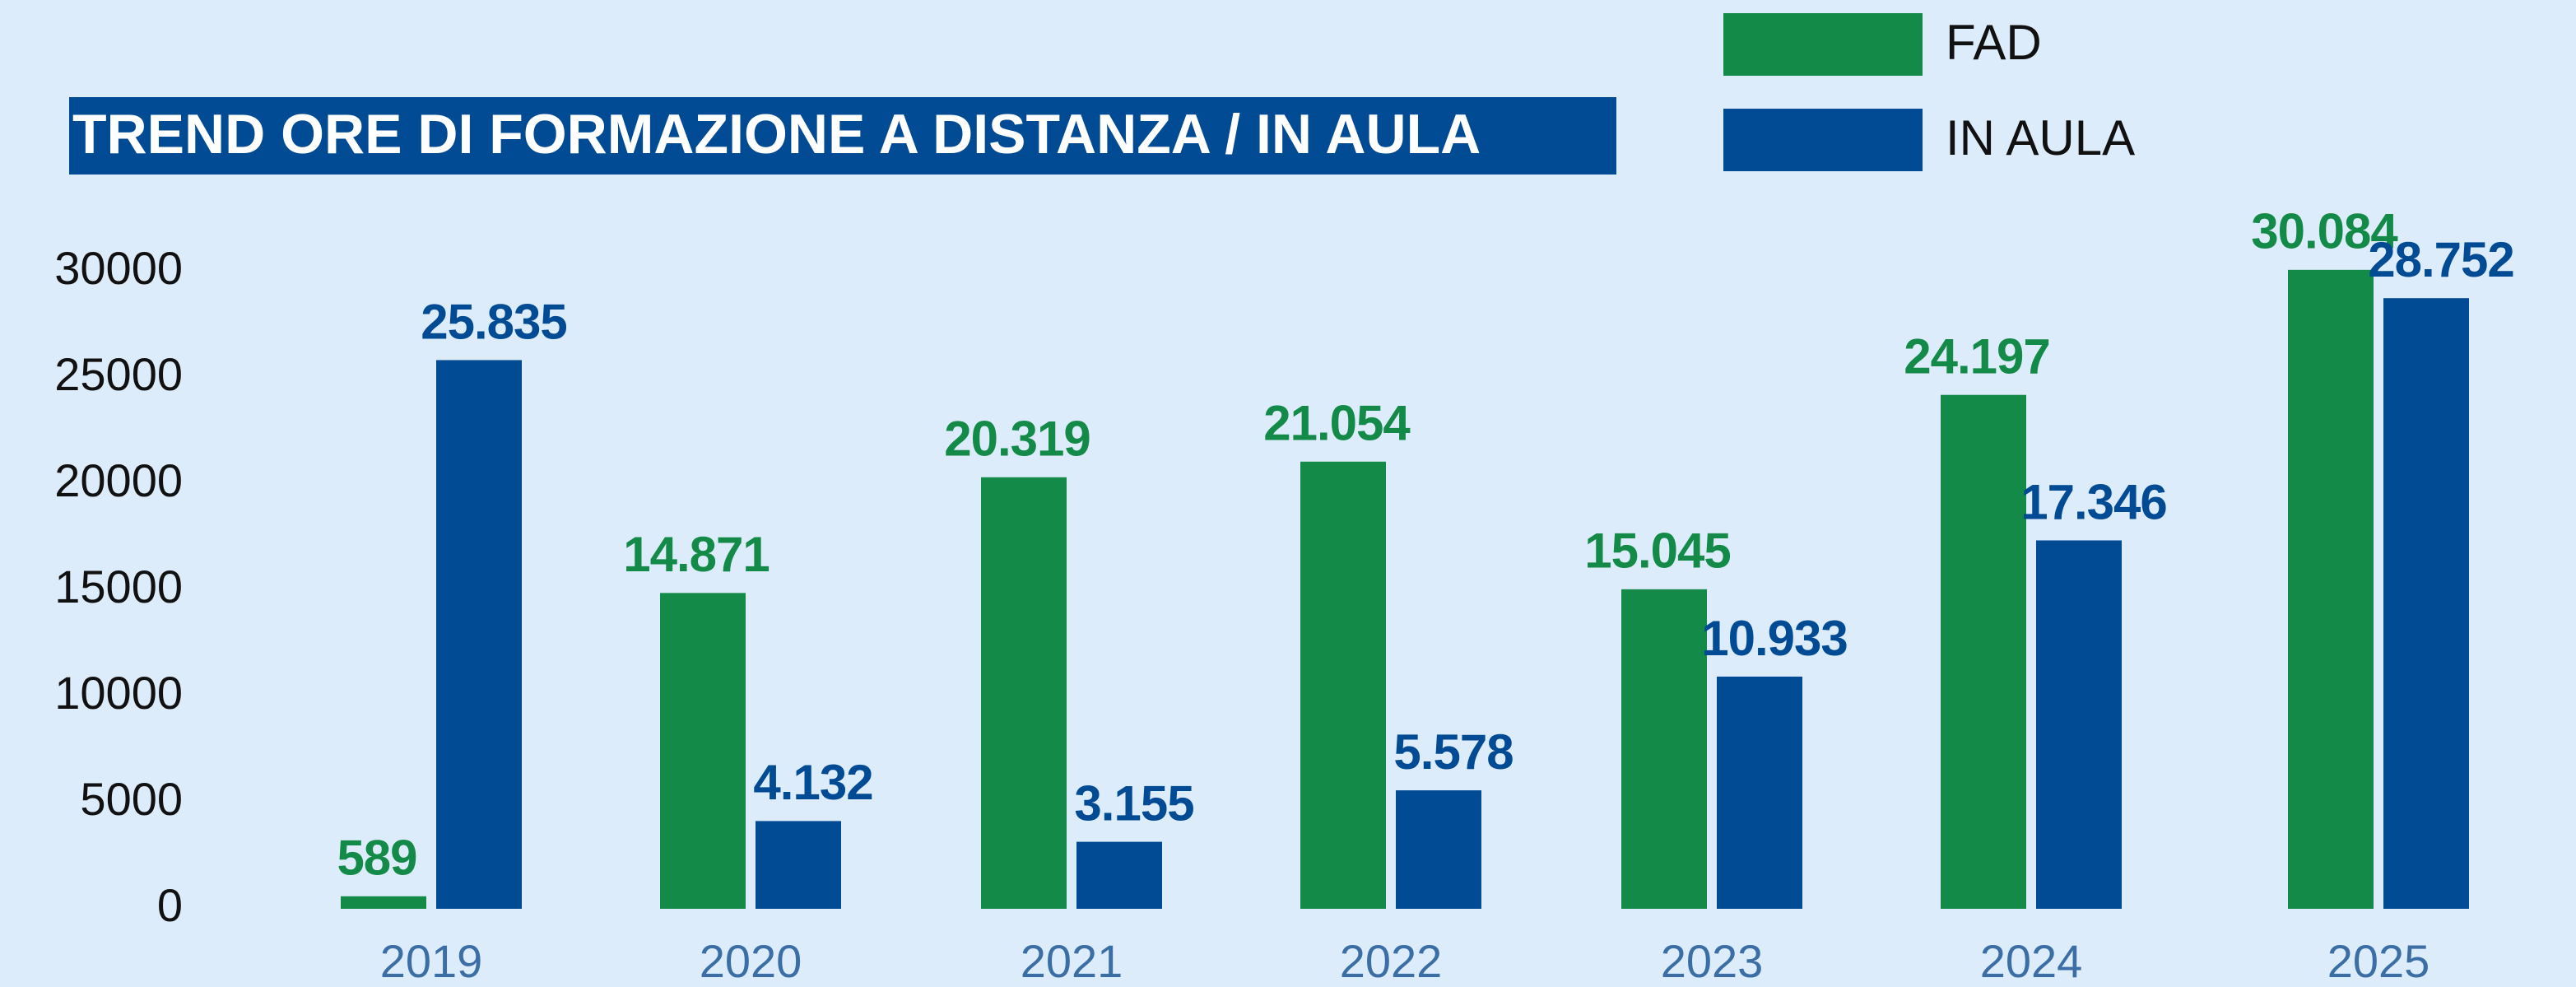  What do you see at coordinates (2040, 137) in the screenshot?
I see `legend-label: IN AULA` at bounding box center [2040, 137].